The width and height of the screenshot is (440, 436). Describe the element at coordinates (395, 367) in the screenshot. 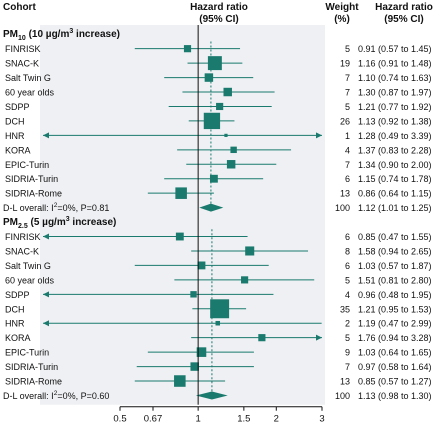

I see `study-hr-text: 0.97 (0.58 to 1.64)` at that location.